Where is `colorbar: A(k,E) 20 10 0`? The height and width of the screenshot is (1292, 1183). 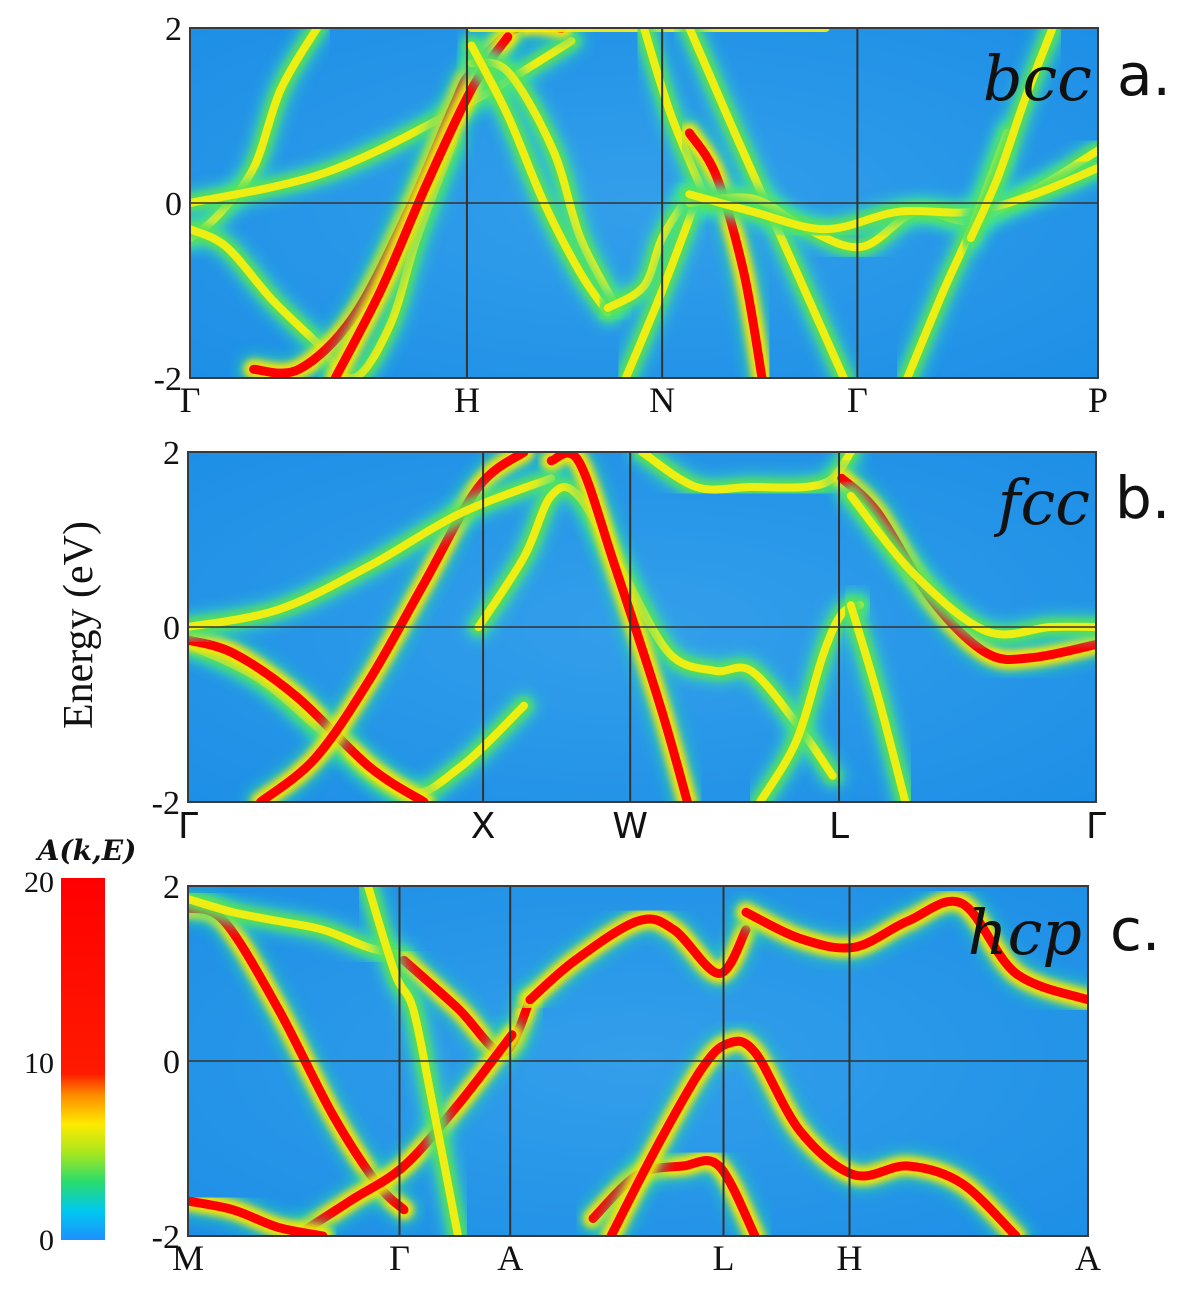 colorbar: A(k,E) 20 10 0 is located at coordinates (80, 1045).